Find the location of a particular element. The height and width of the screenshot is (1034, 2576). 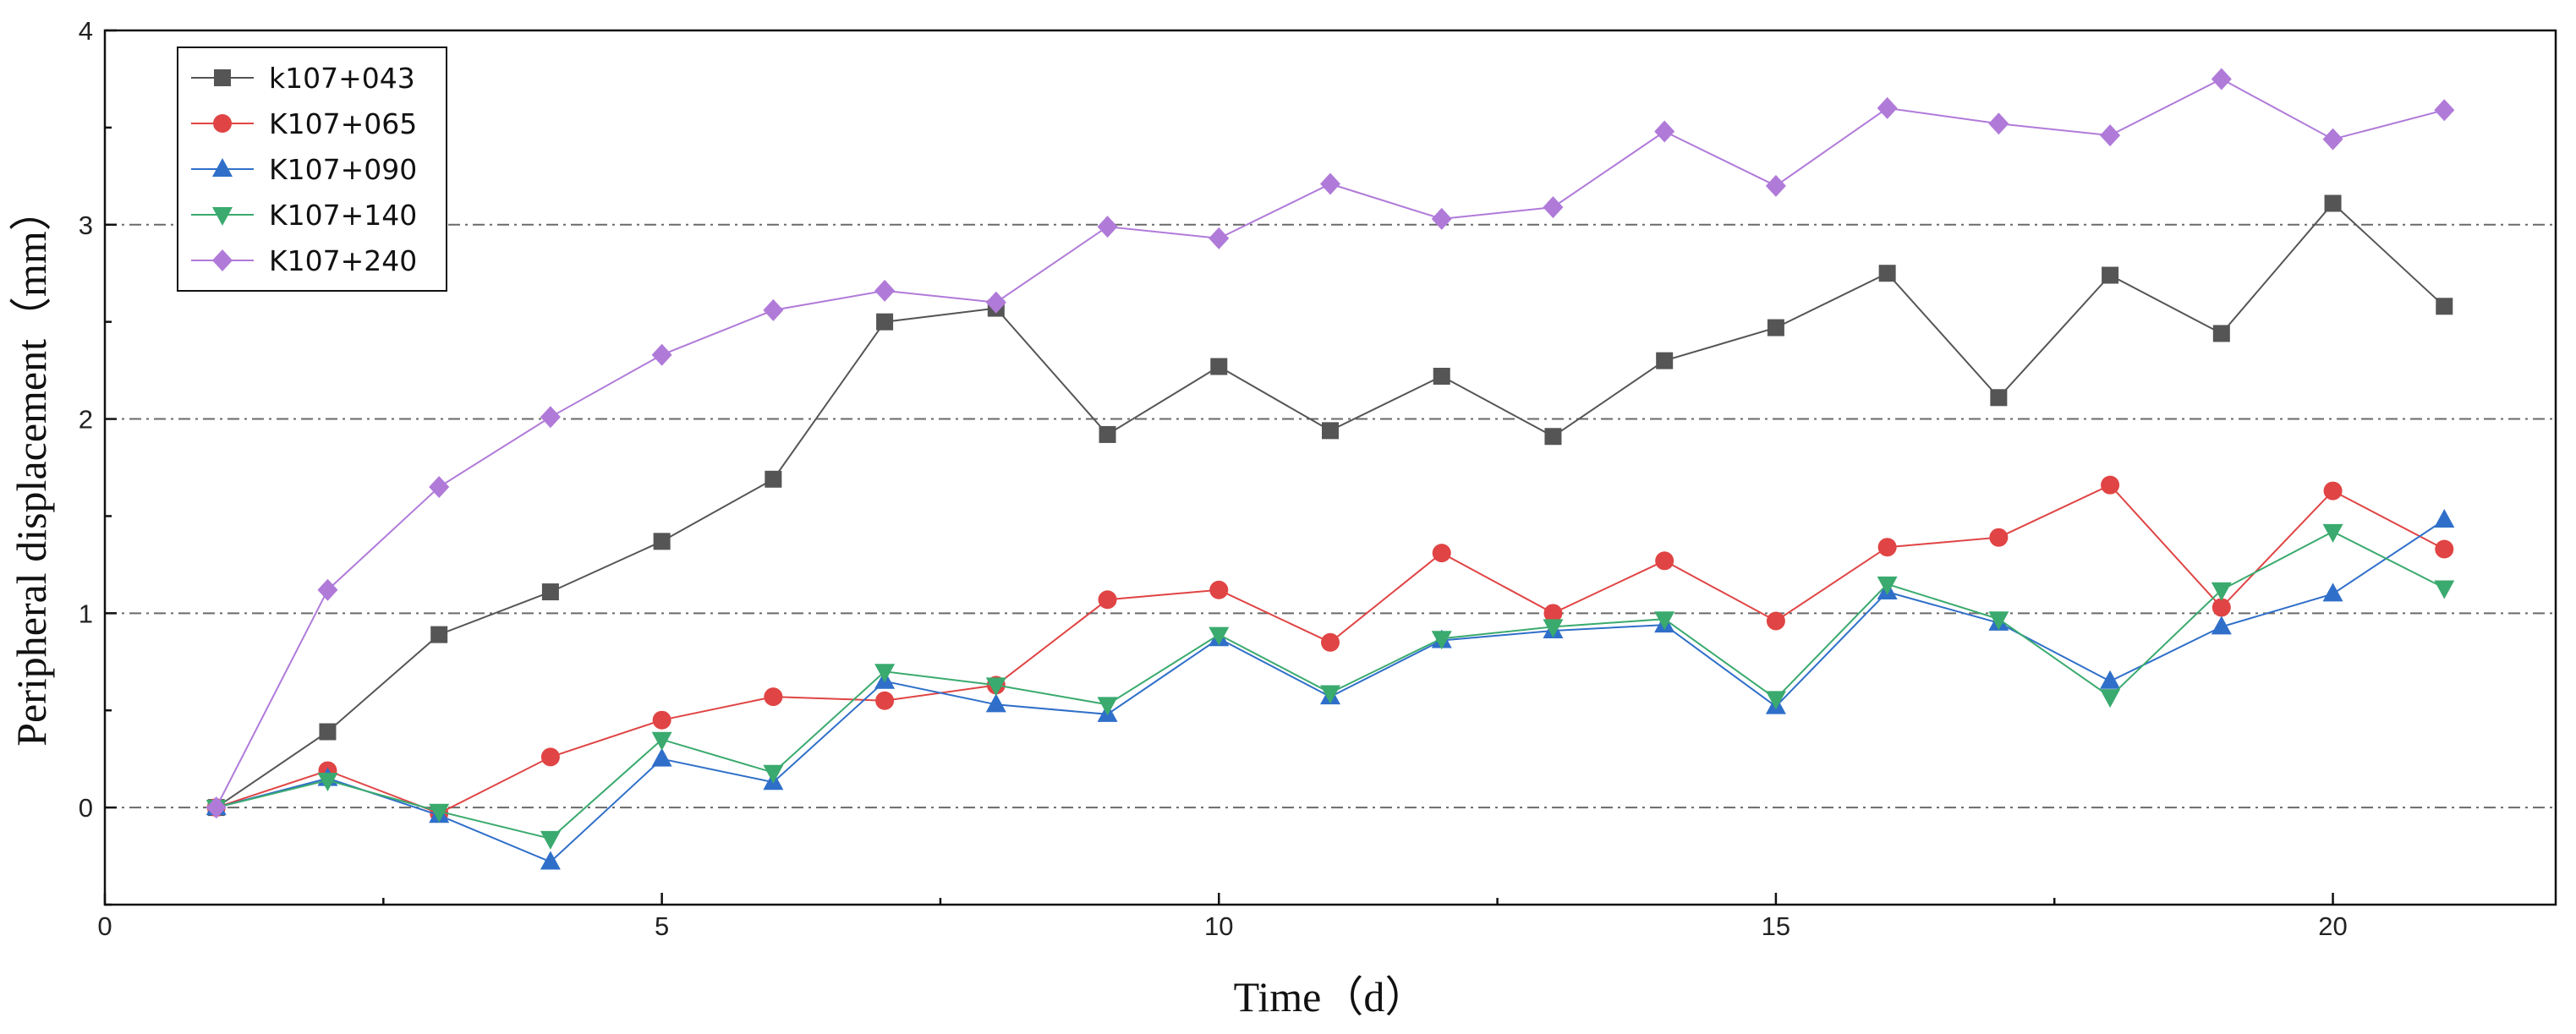

data-point-K107+240-20 is located at coordinates (2332, 139).